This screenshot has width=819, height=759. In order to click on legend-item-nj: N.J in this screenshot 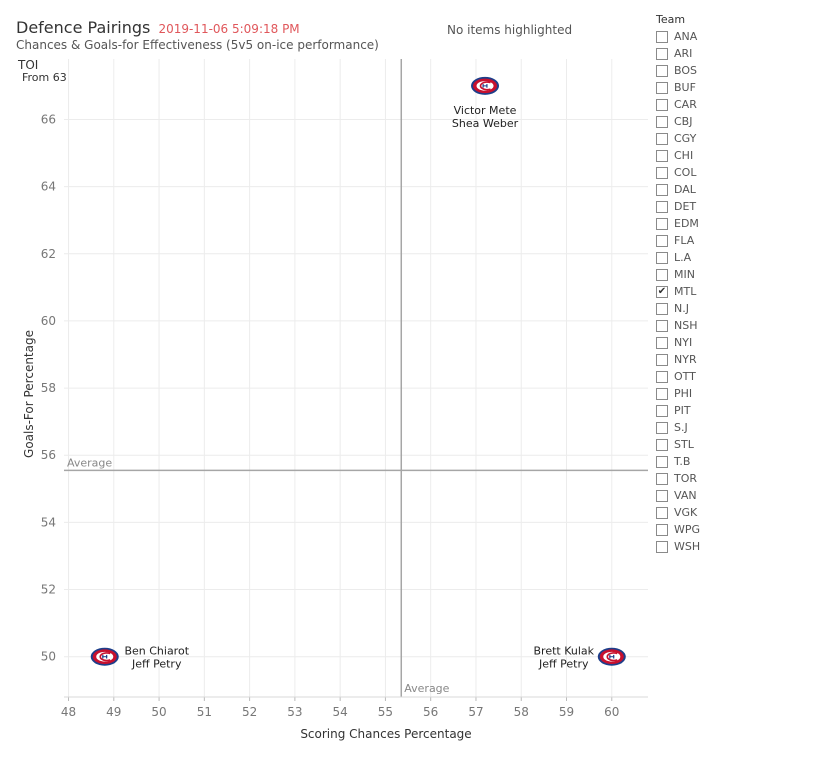, I will do `click(736, 308)`.